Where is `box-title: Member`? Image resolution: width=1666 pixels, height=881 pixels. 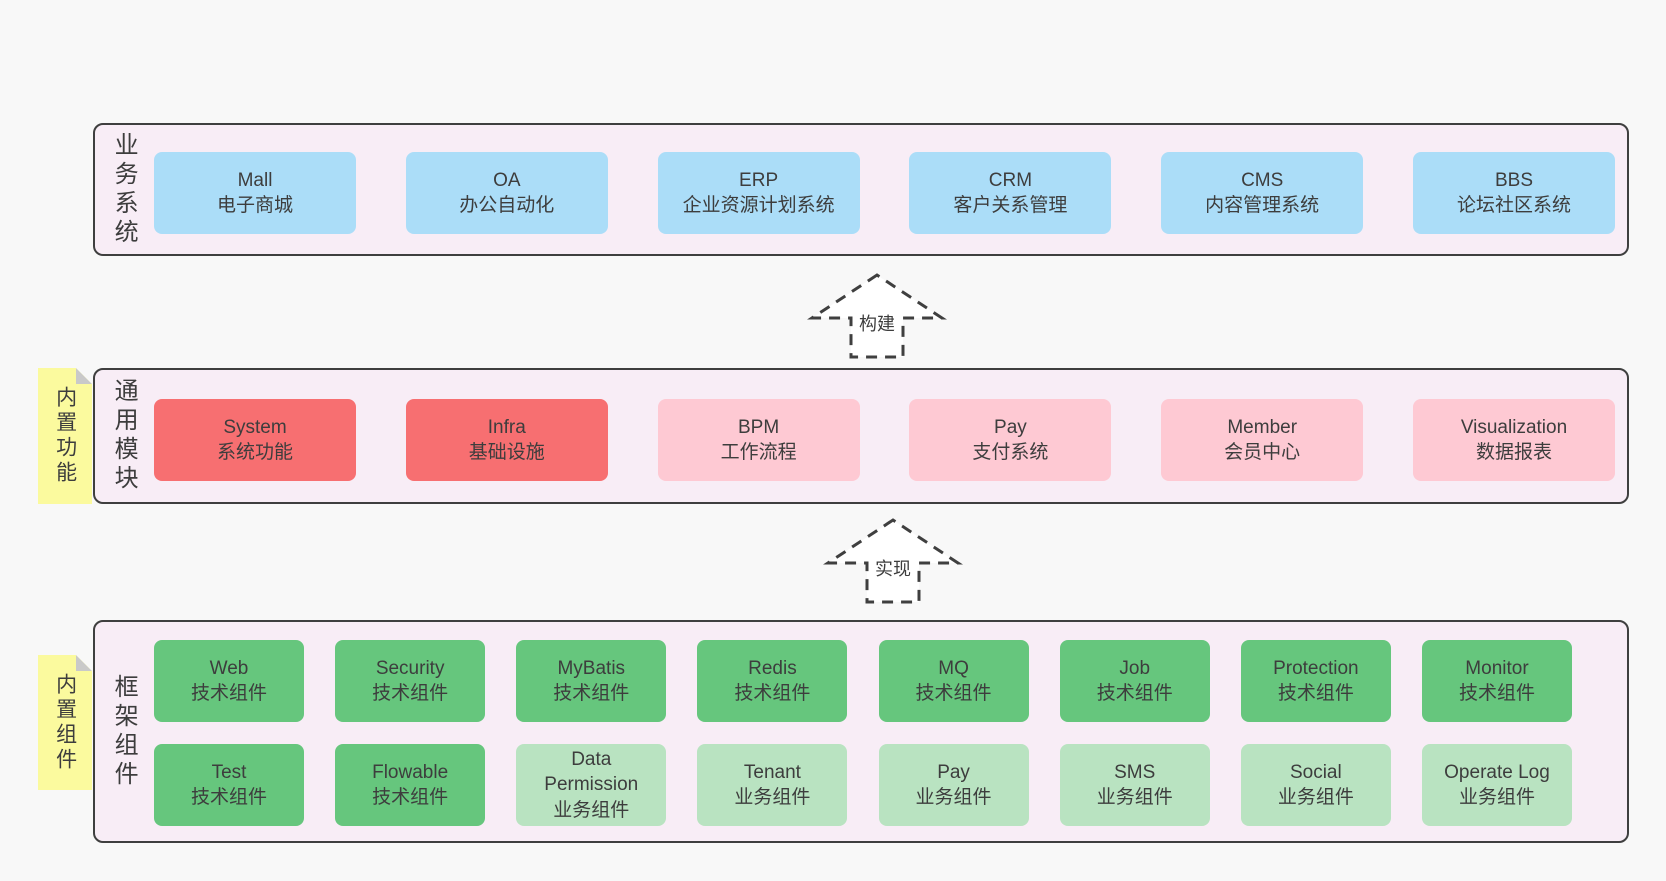
box-title: Member is located at coordinates (1262, 427).